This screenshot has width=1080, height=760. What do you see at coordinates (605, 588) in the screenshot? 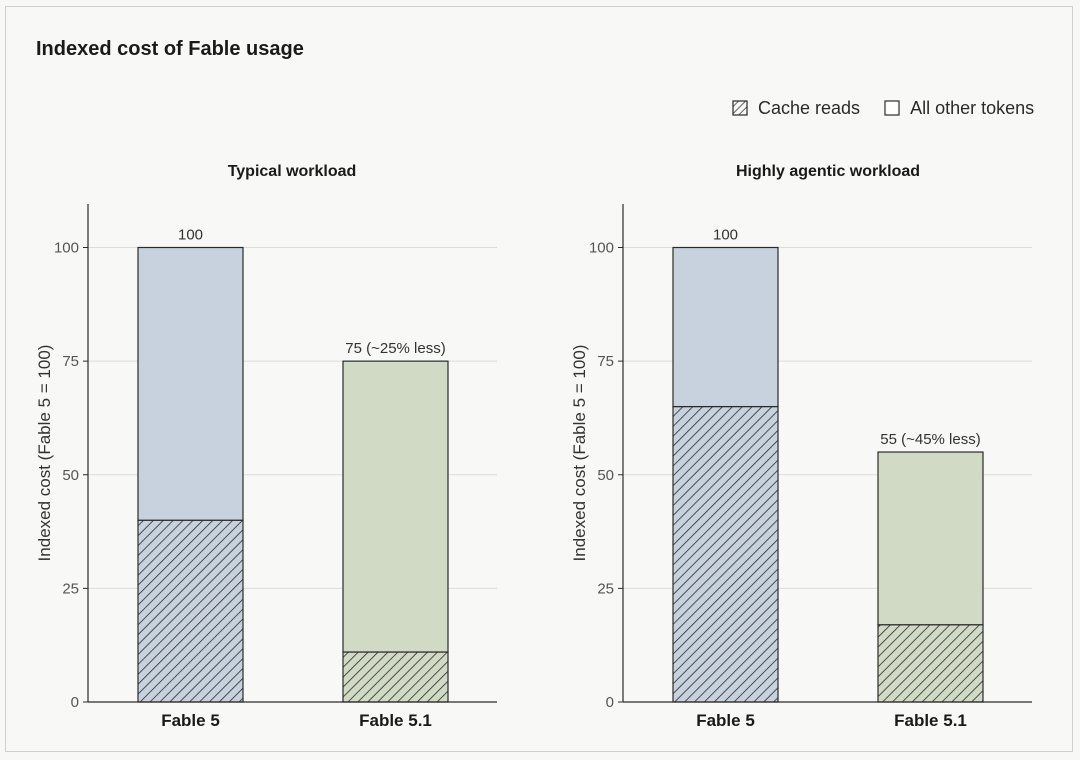
I see `panel-2-ytick-label-25: 25` at bounding box center [605, 588].